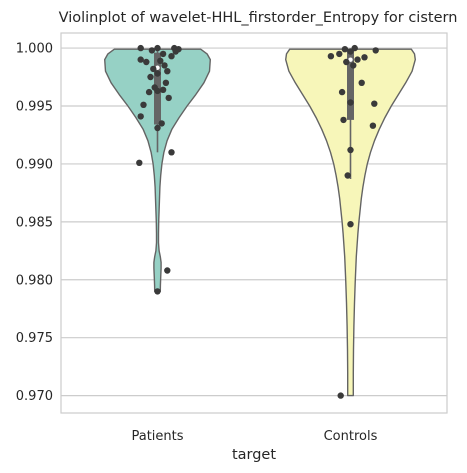  What do you see at coordinates (34, 49) in the screenshot?
I see `y-tick-label: 1.000` at bounding box center [34, 49].